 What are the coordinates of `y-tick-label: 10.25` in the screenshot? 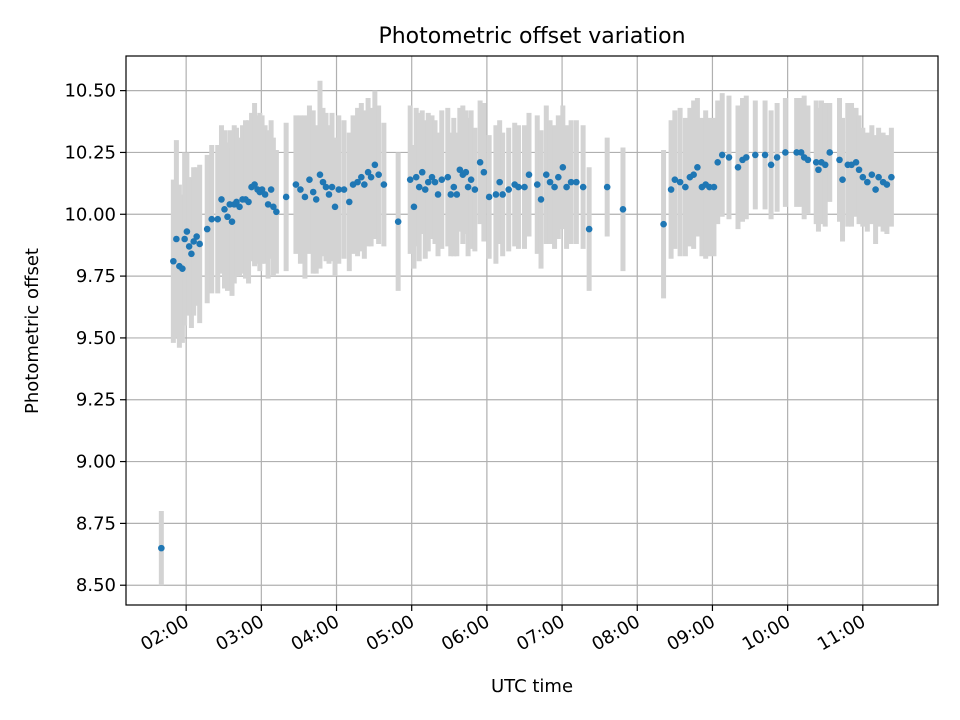 It's located at (90, 152).